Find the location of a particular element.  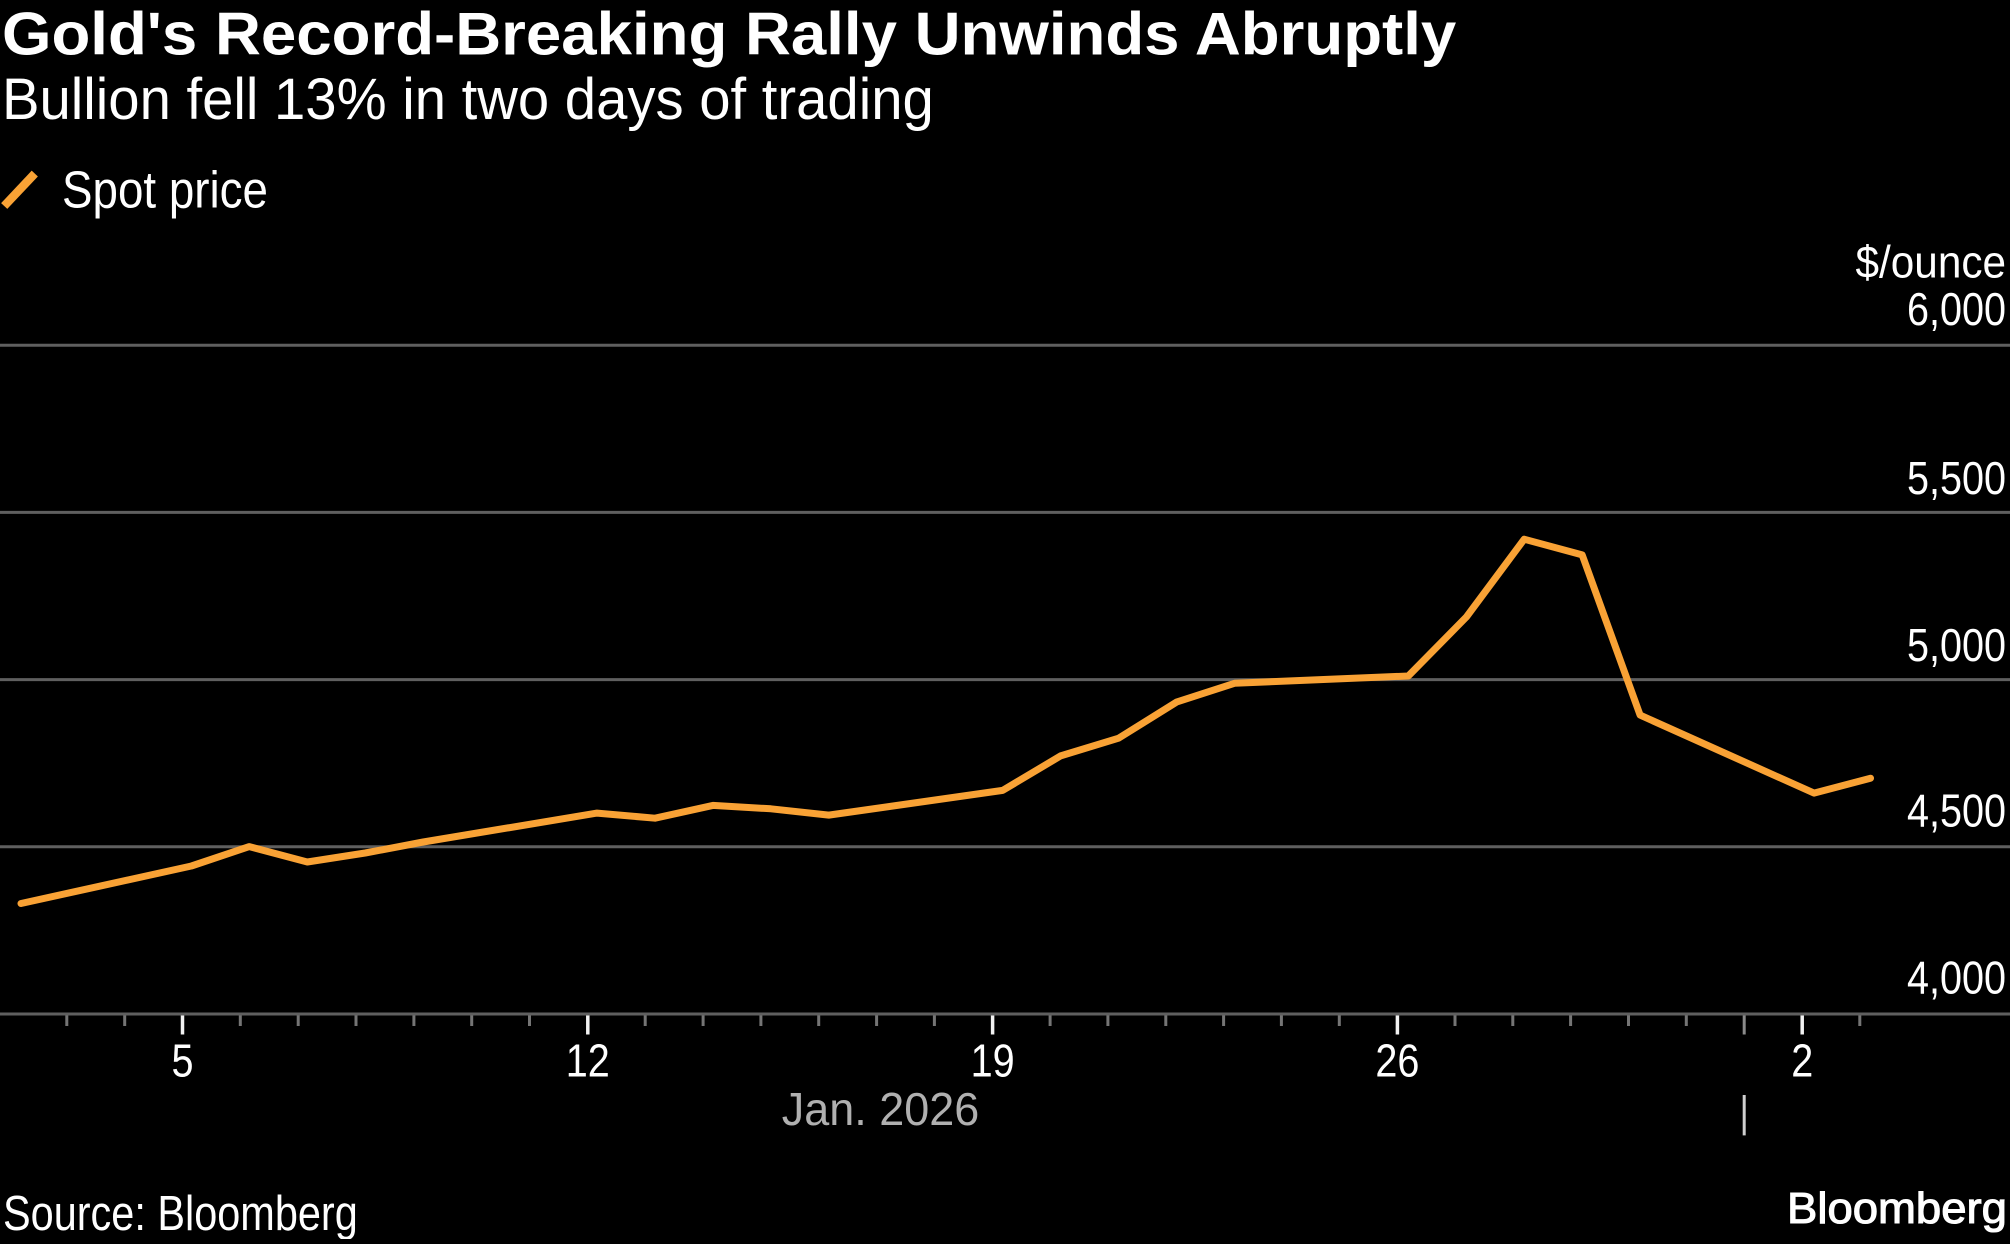

svg-text: 26 is located at coordinates (1397, 1061).